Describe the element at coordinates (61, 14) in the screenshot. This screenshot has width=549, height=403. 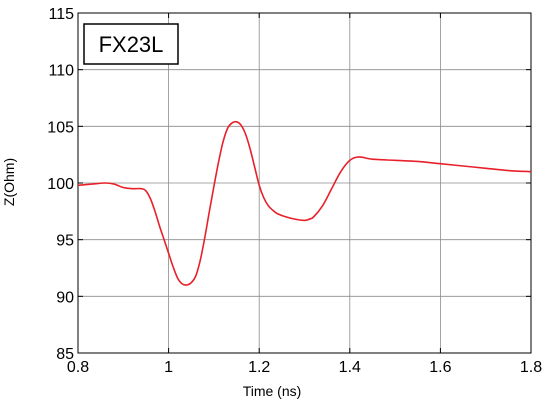
I see `y-tick-label: 115` at that location.